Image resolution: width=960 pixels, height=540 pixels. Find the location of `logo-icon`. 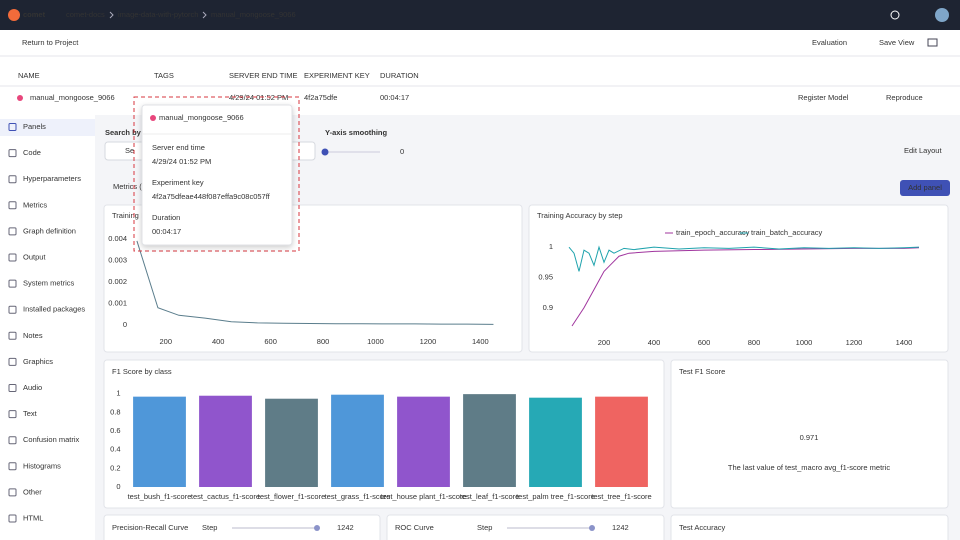

logo-icon is located at coordinates (14, 15).